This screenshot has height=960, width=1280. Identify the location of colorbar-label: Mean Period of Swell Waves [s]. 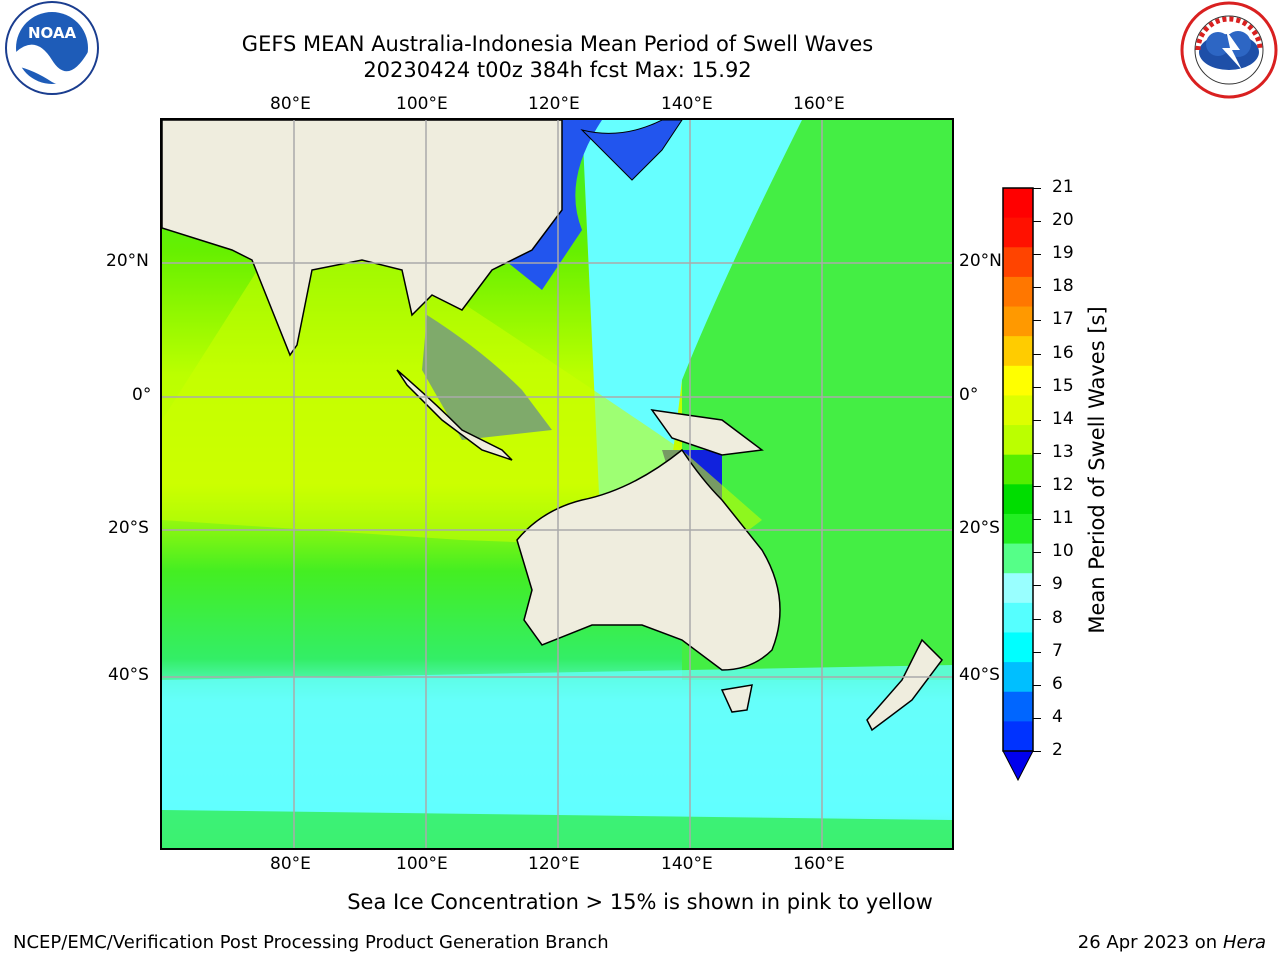
(1097, 470).